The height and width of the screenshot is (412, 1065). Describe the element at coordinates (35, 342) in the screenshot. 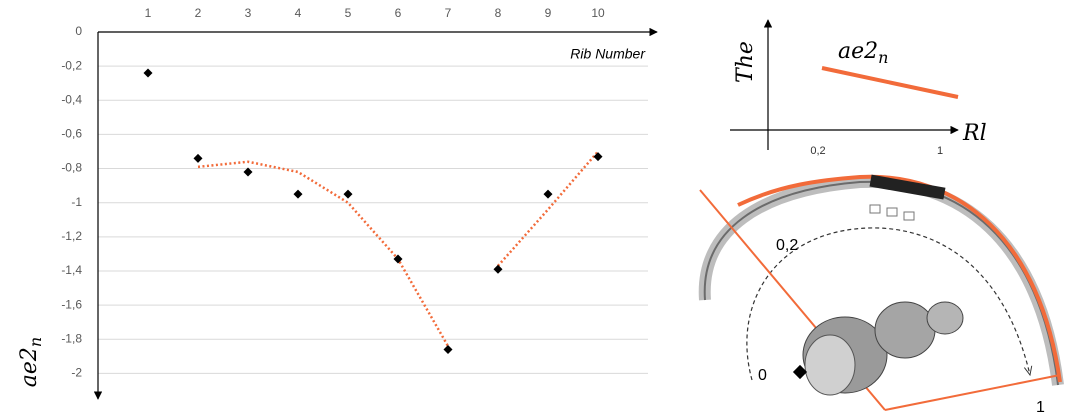

I see `y-axis-title-sub: n` at that location.